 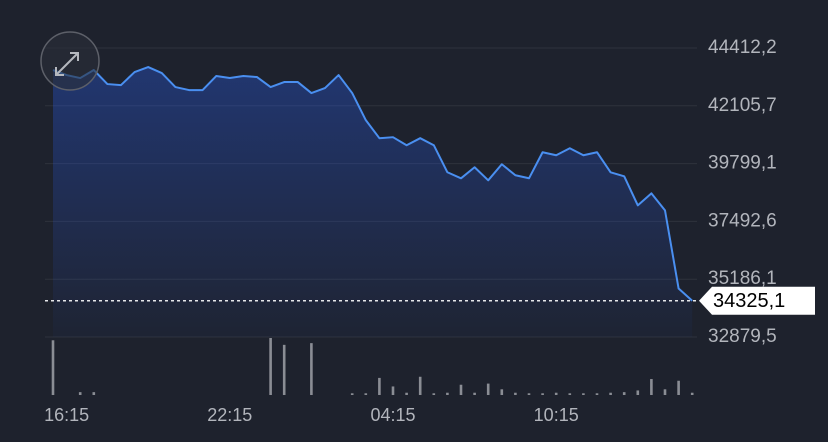 What do you see at coordinates (70, 61) in the screenshot?
I see `expand-button` at bounding box center [70, 61].